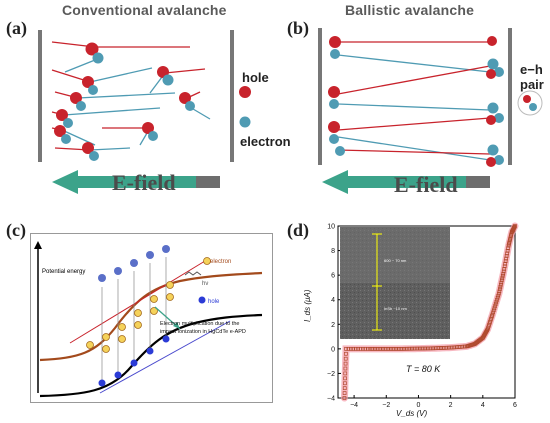 This screenshot has width=550, height=423. What do you see at coordinates (152, 341) in the screenshot?
I see `holes` at bounding box center [152, 341].